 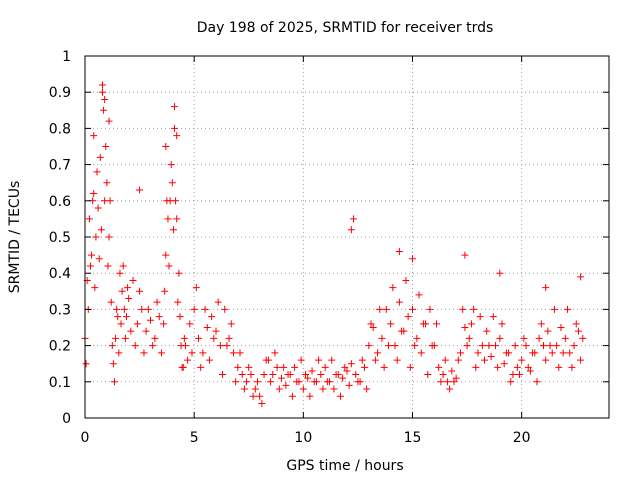 I want to click on y-tick-label: 1, so click(x=66, y=57).